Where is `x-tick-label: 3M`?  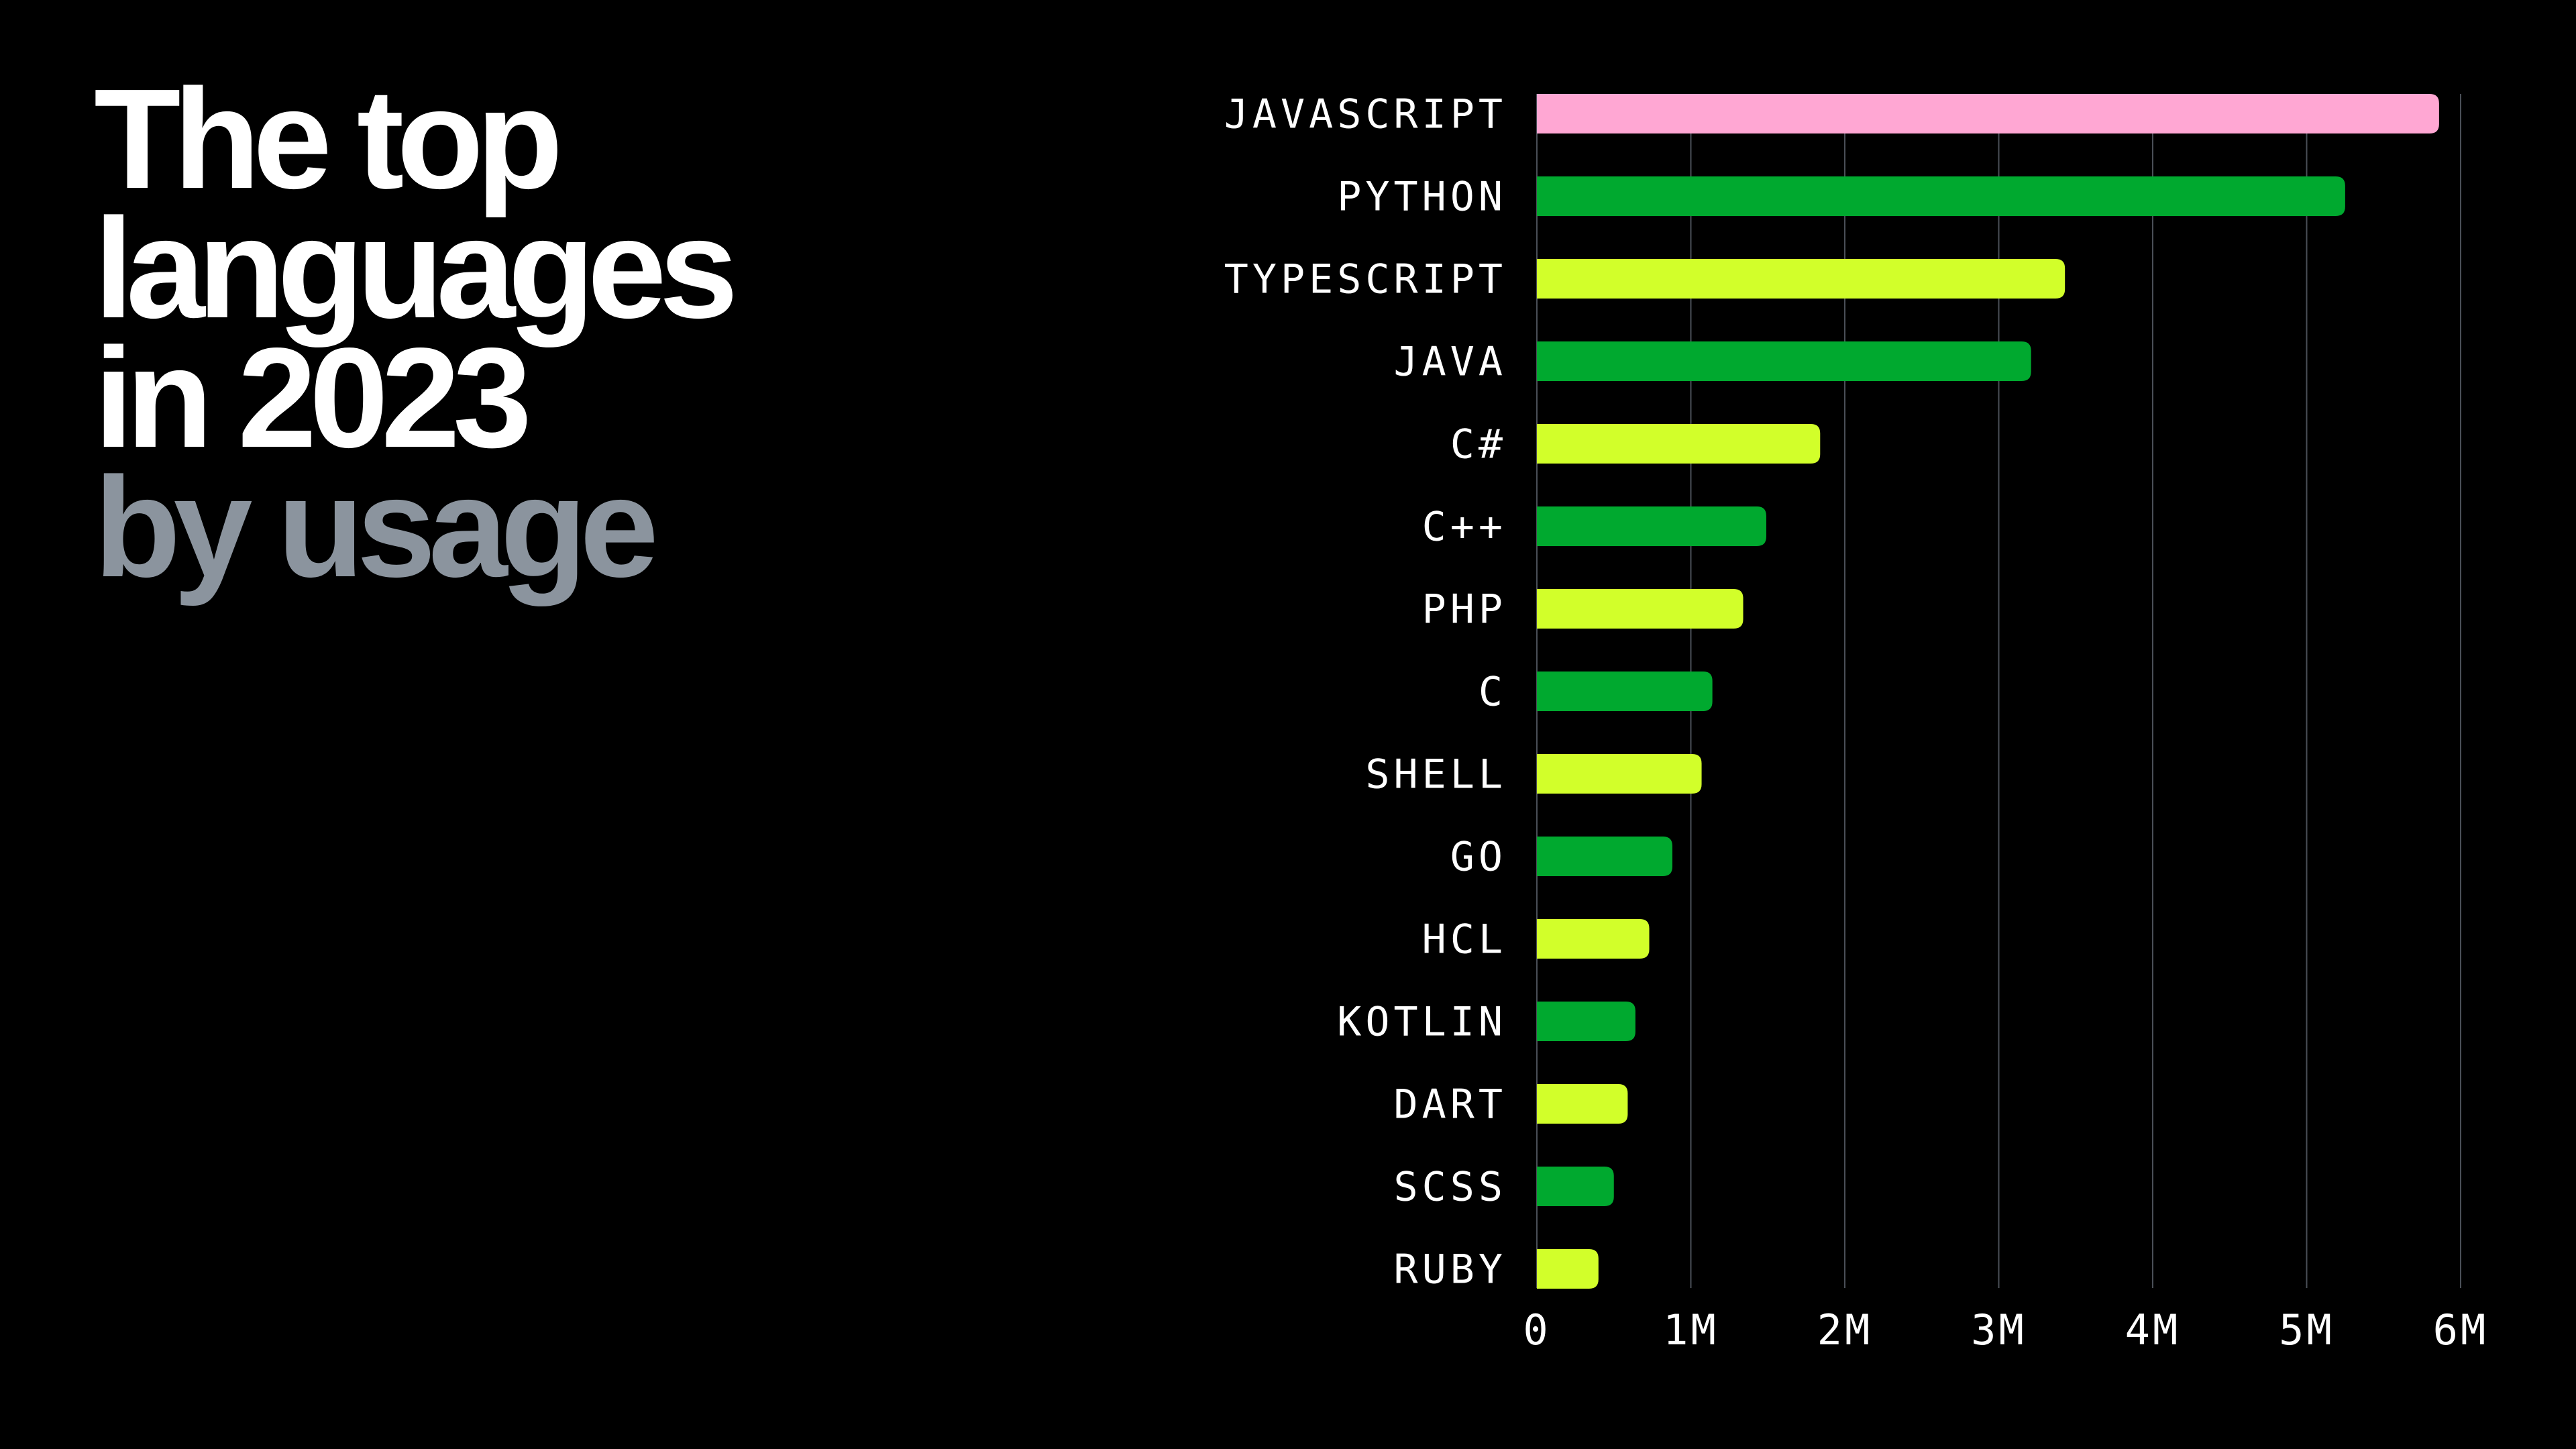 x-tick-label: 3M is located at coordinates (1999, 1329).